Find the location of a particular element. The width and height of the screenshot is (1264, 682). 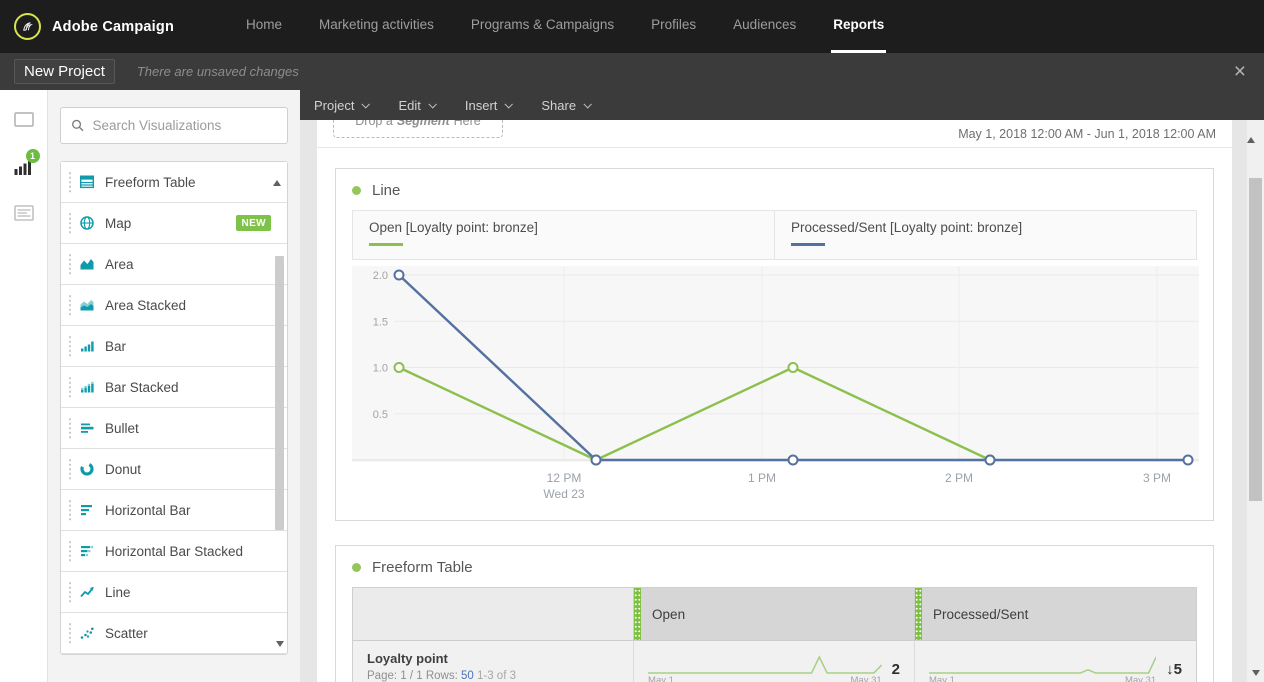

components-icon is located at coordinates (23, 213).